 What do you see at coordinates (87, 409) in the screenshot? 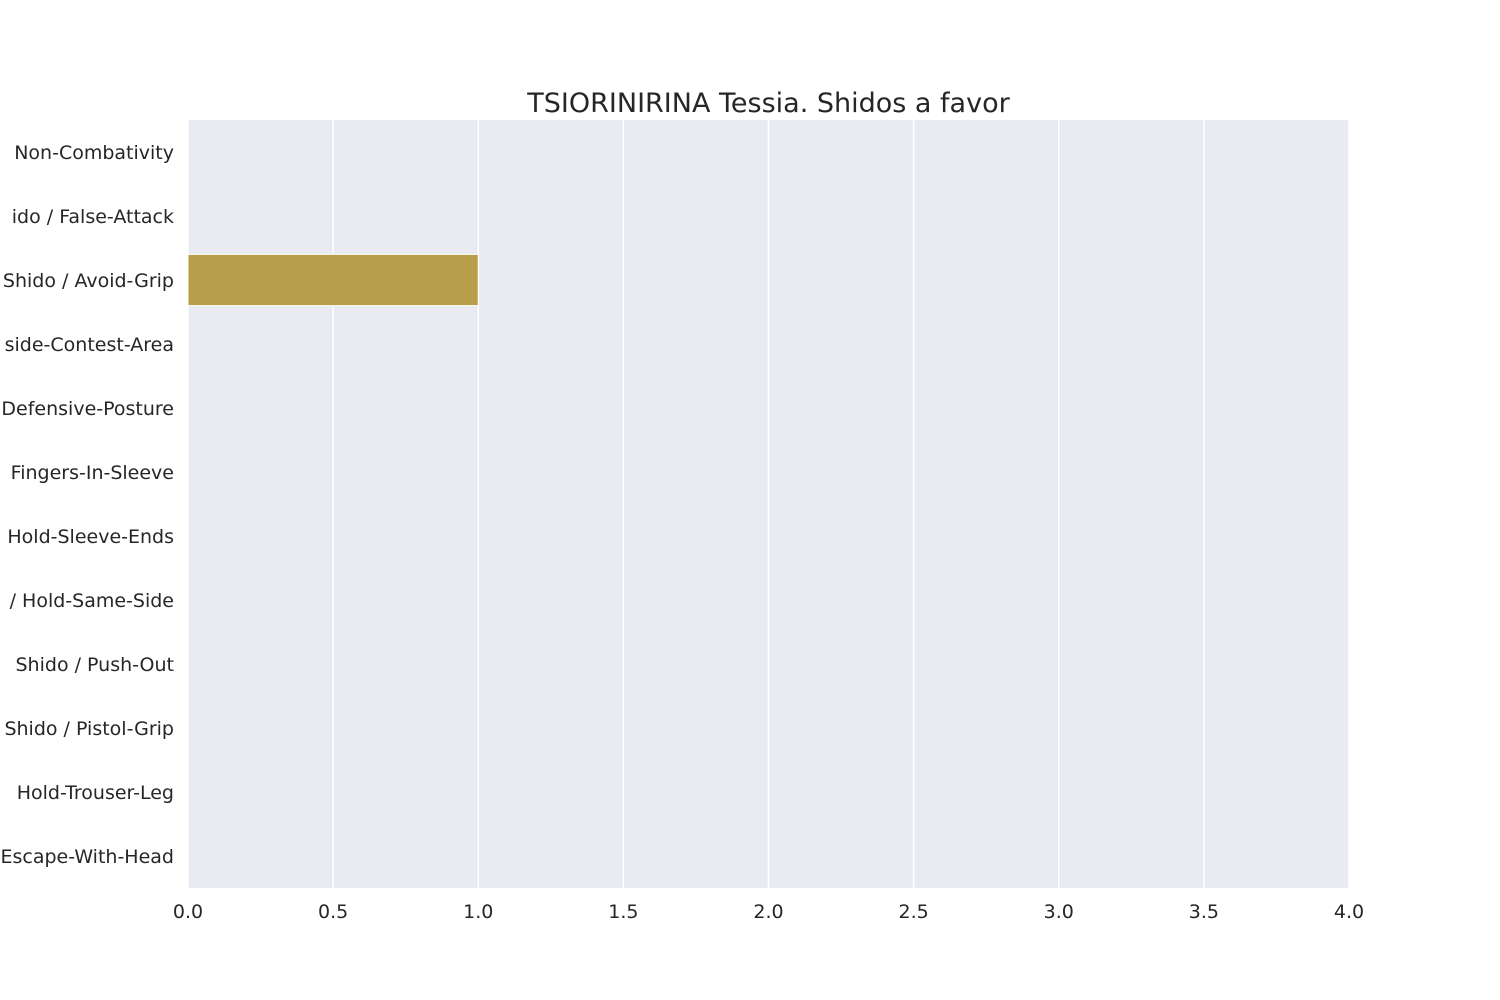
I see `y-tick-label: Defensive-Posture` at bounding box center [87, 409].